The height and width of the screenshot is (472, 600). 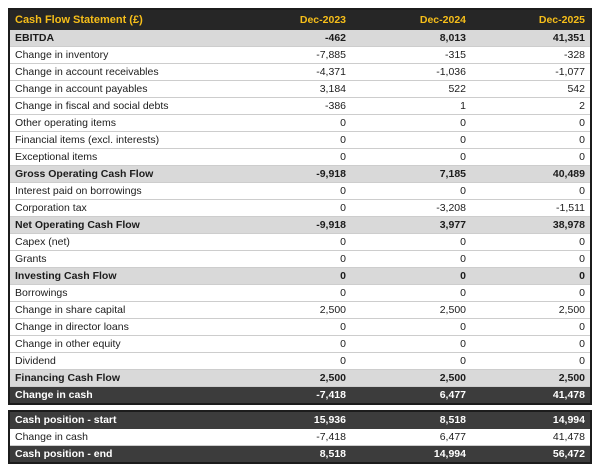 I want to click on row-label: Exceptional items, so click(x=56, y=157).